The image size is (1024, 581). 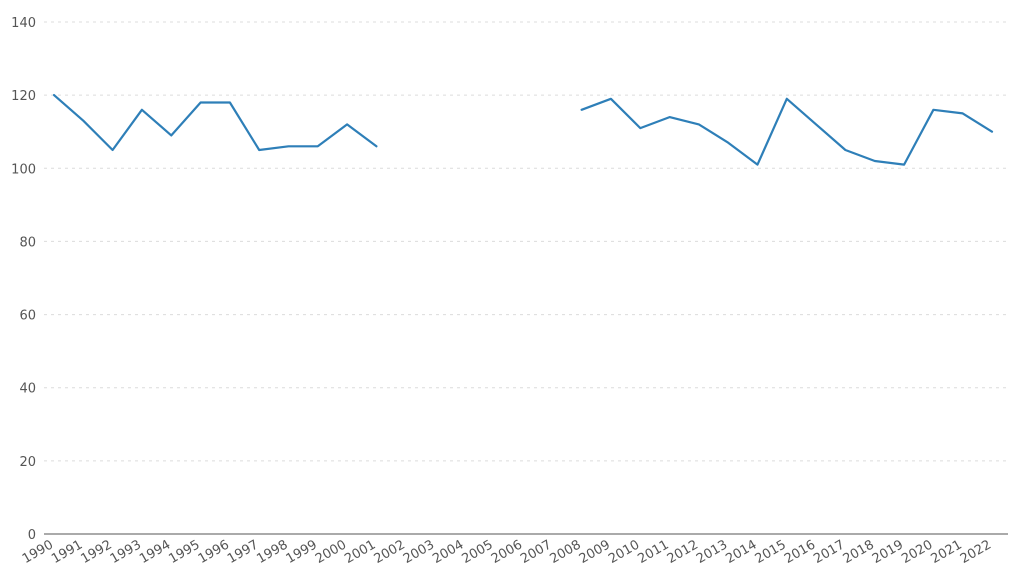 I want to click on y-tick-label: 100, so click(x=23, y=169).